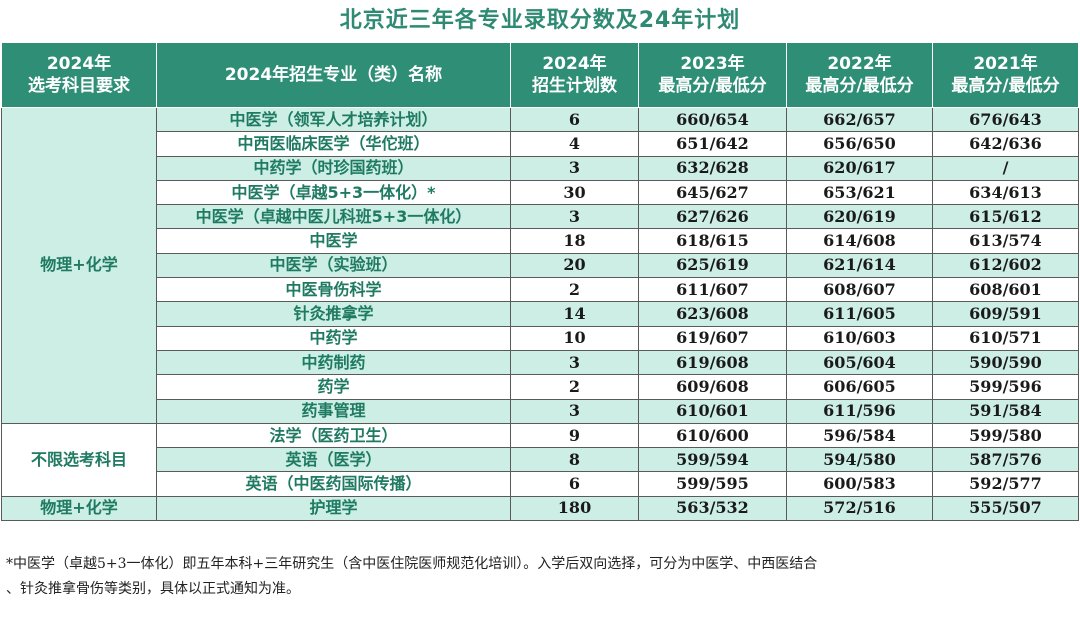 This screenshot has width=1080, height=629. What do you see at coordinates (1005, 484) in the screenshot?
I see `score-2021-cell: 592/577` at bounding box center [1005, 484].